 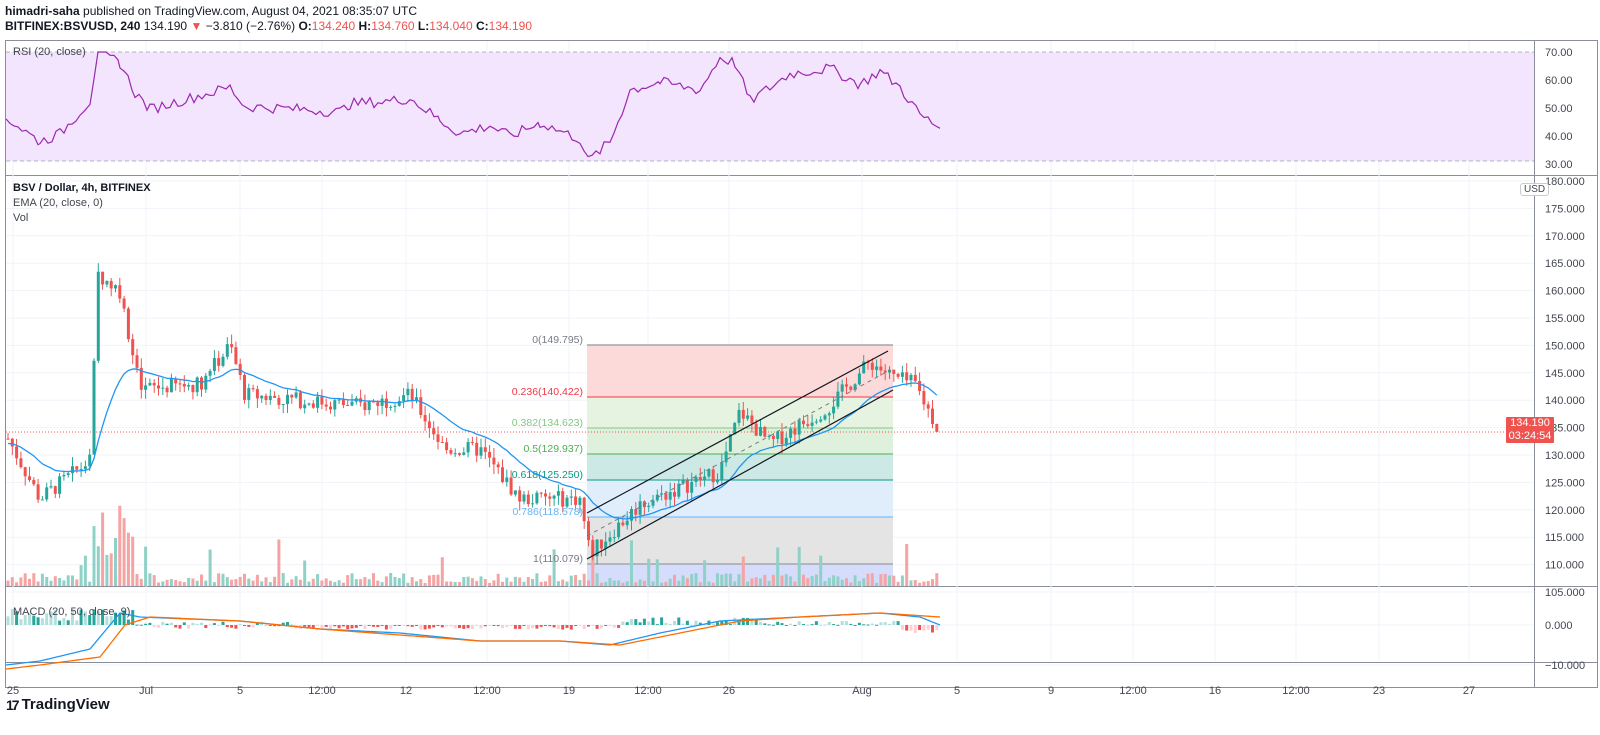 I want to click on close-label: C:, so click(x=482, y=26).